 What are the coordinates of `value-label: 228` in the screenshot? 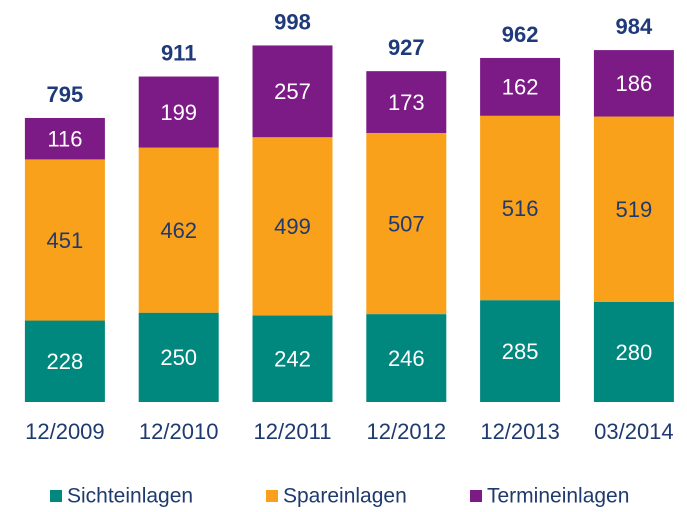 It's located at (65, 361).